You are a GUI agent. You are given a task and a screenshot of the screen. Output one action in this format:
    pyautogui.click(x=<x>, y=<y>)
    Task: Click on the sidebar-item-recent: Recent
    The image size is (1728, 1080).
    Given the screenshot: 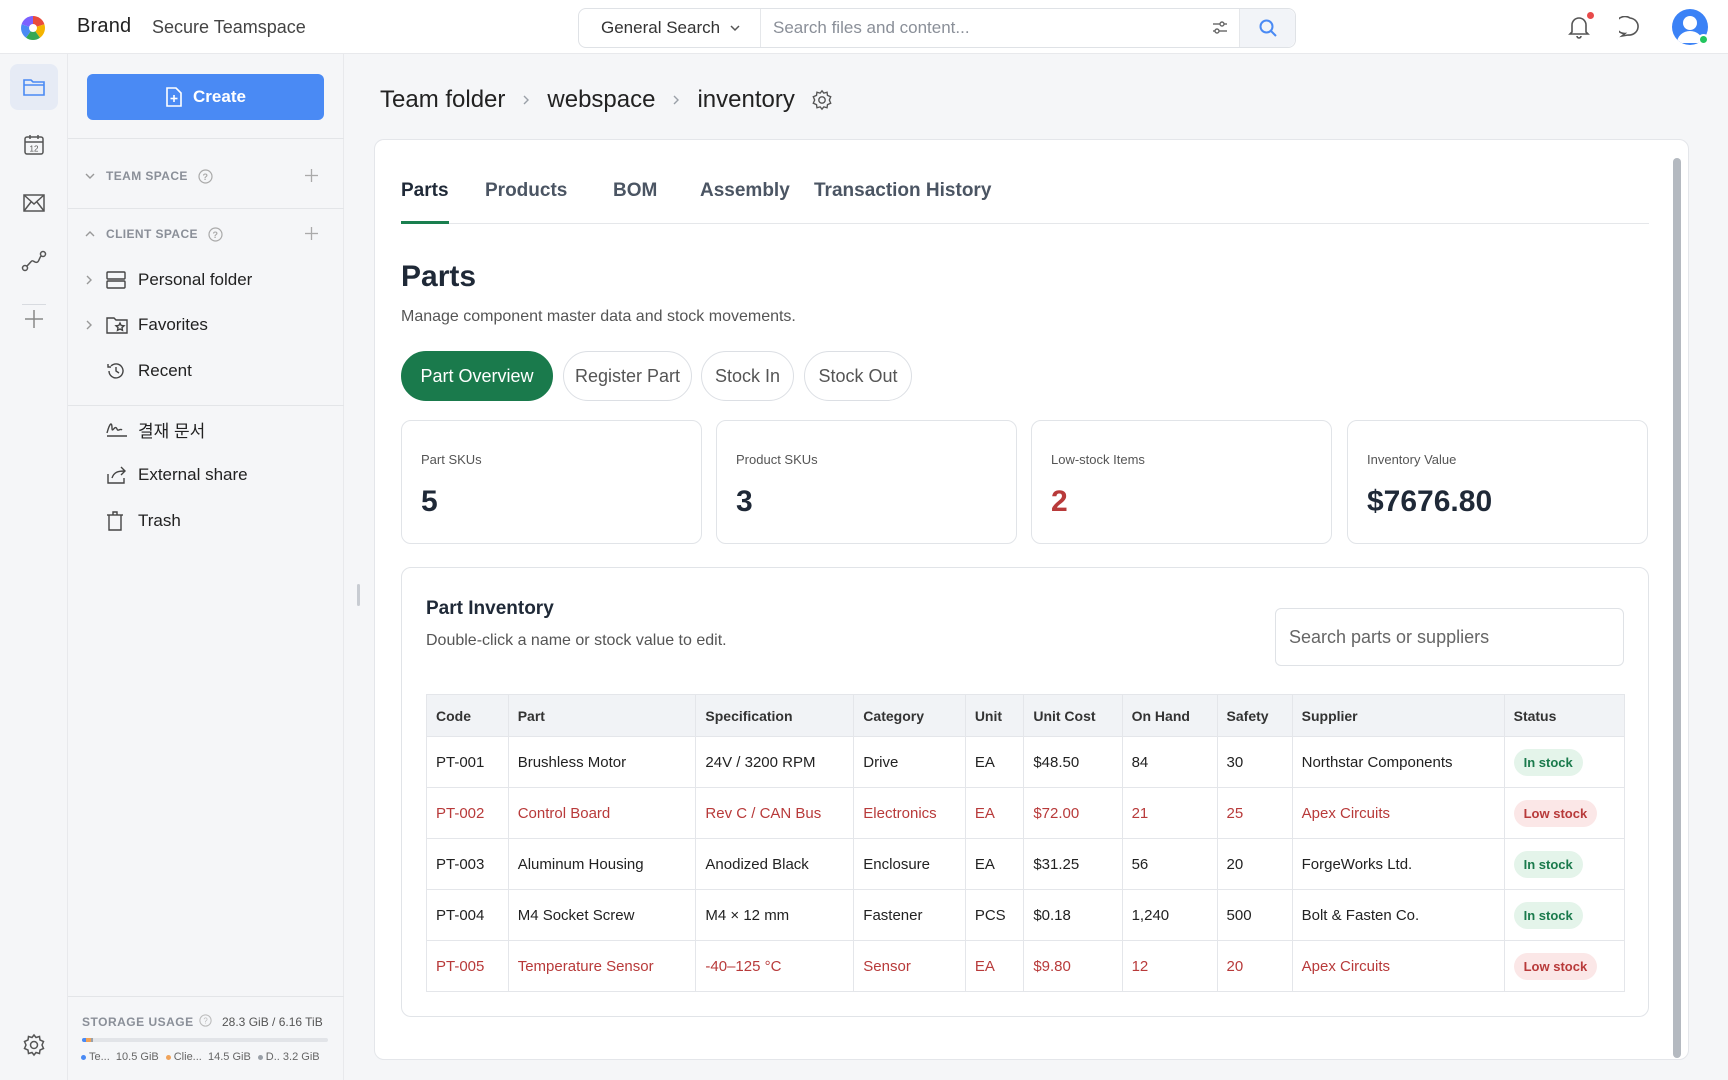 What is the action you would take?
    pyautogui.click(x=138, y=371)
    